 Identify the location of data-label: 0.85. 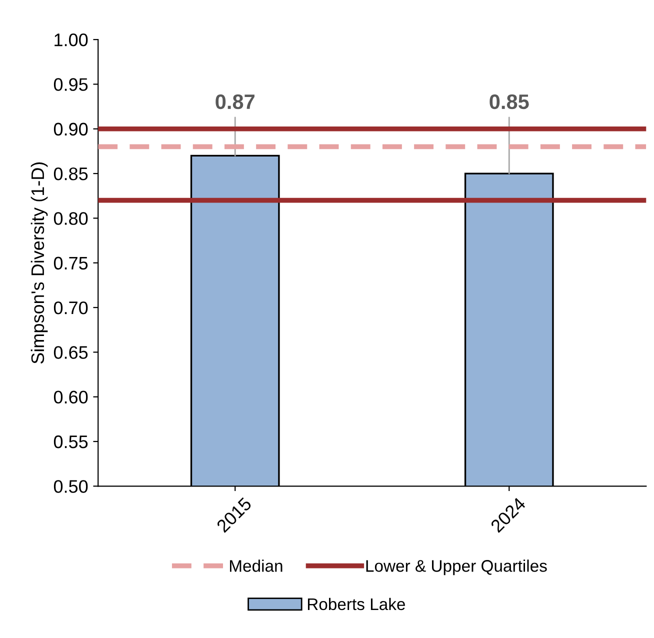
(509, 102).